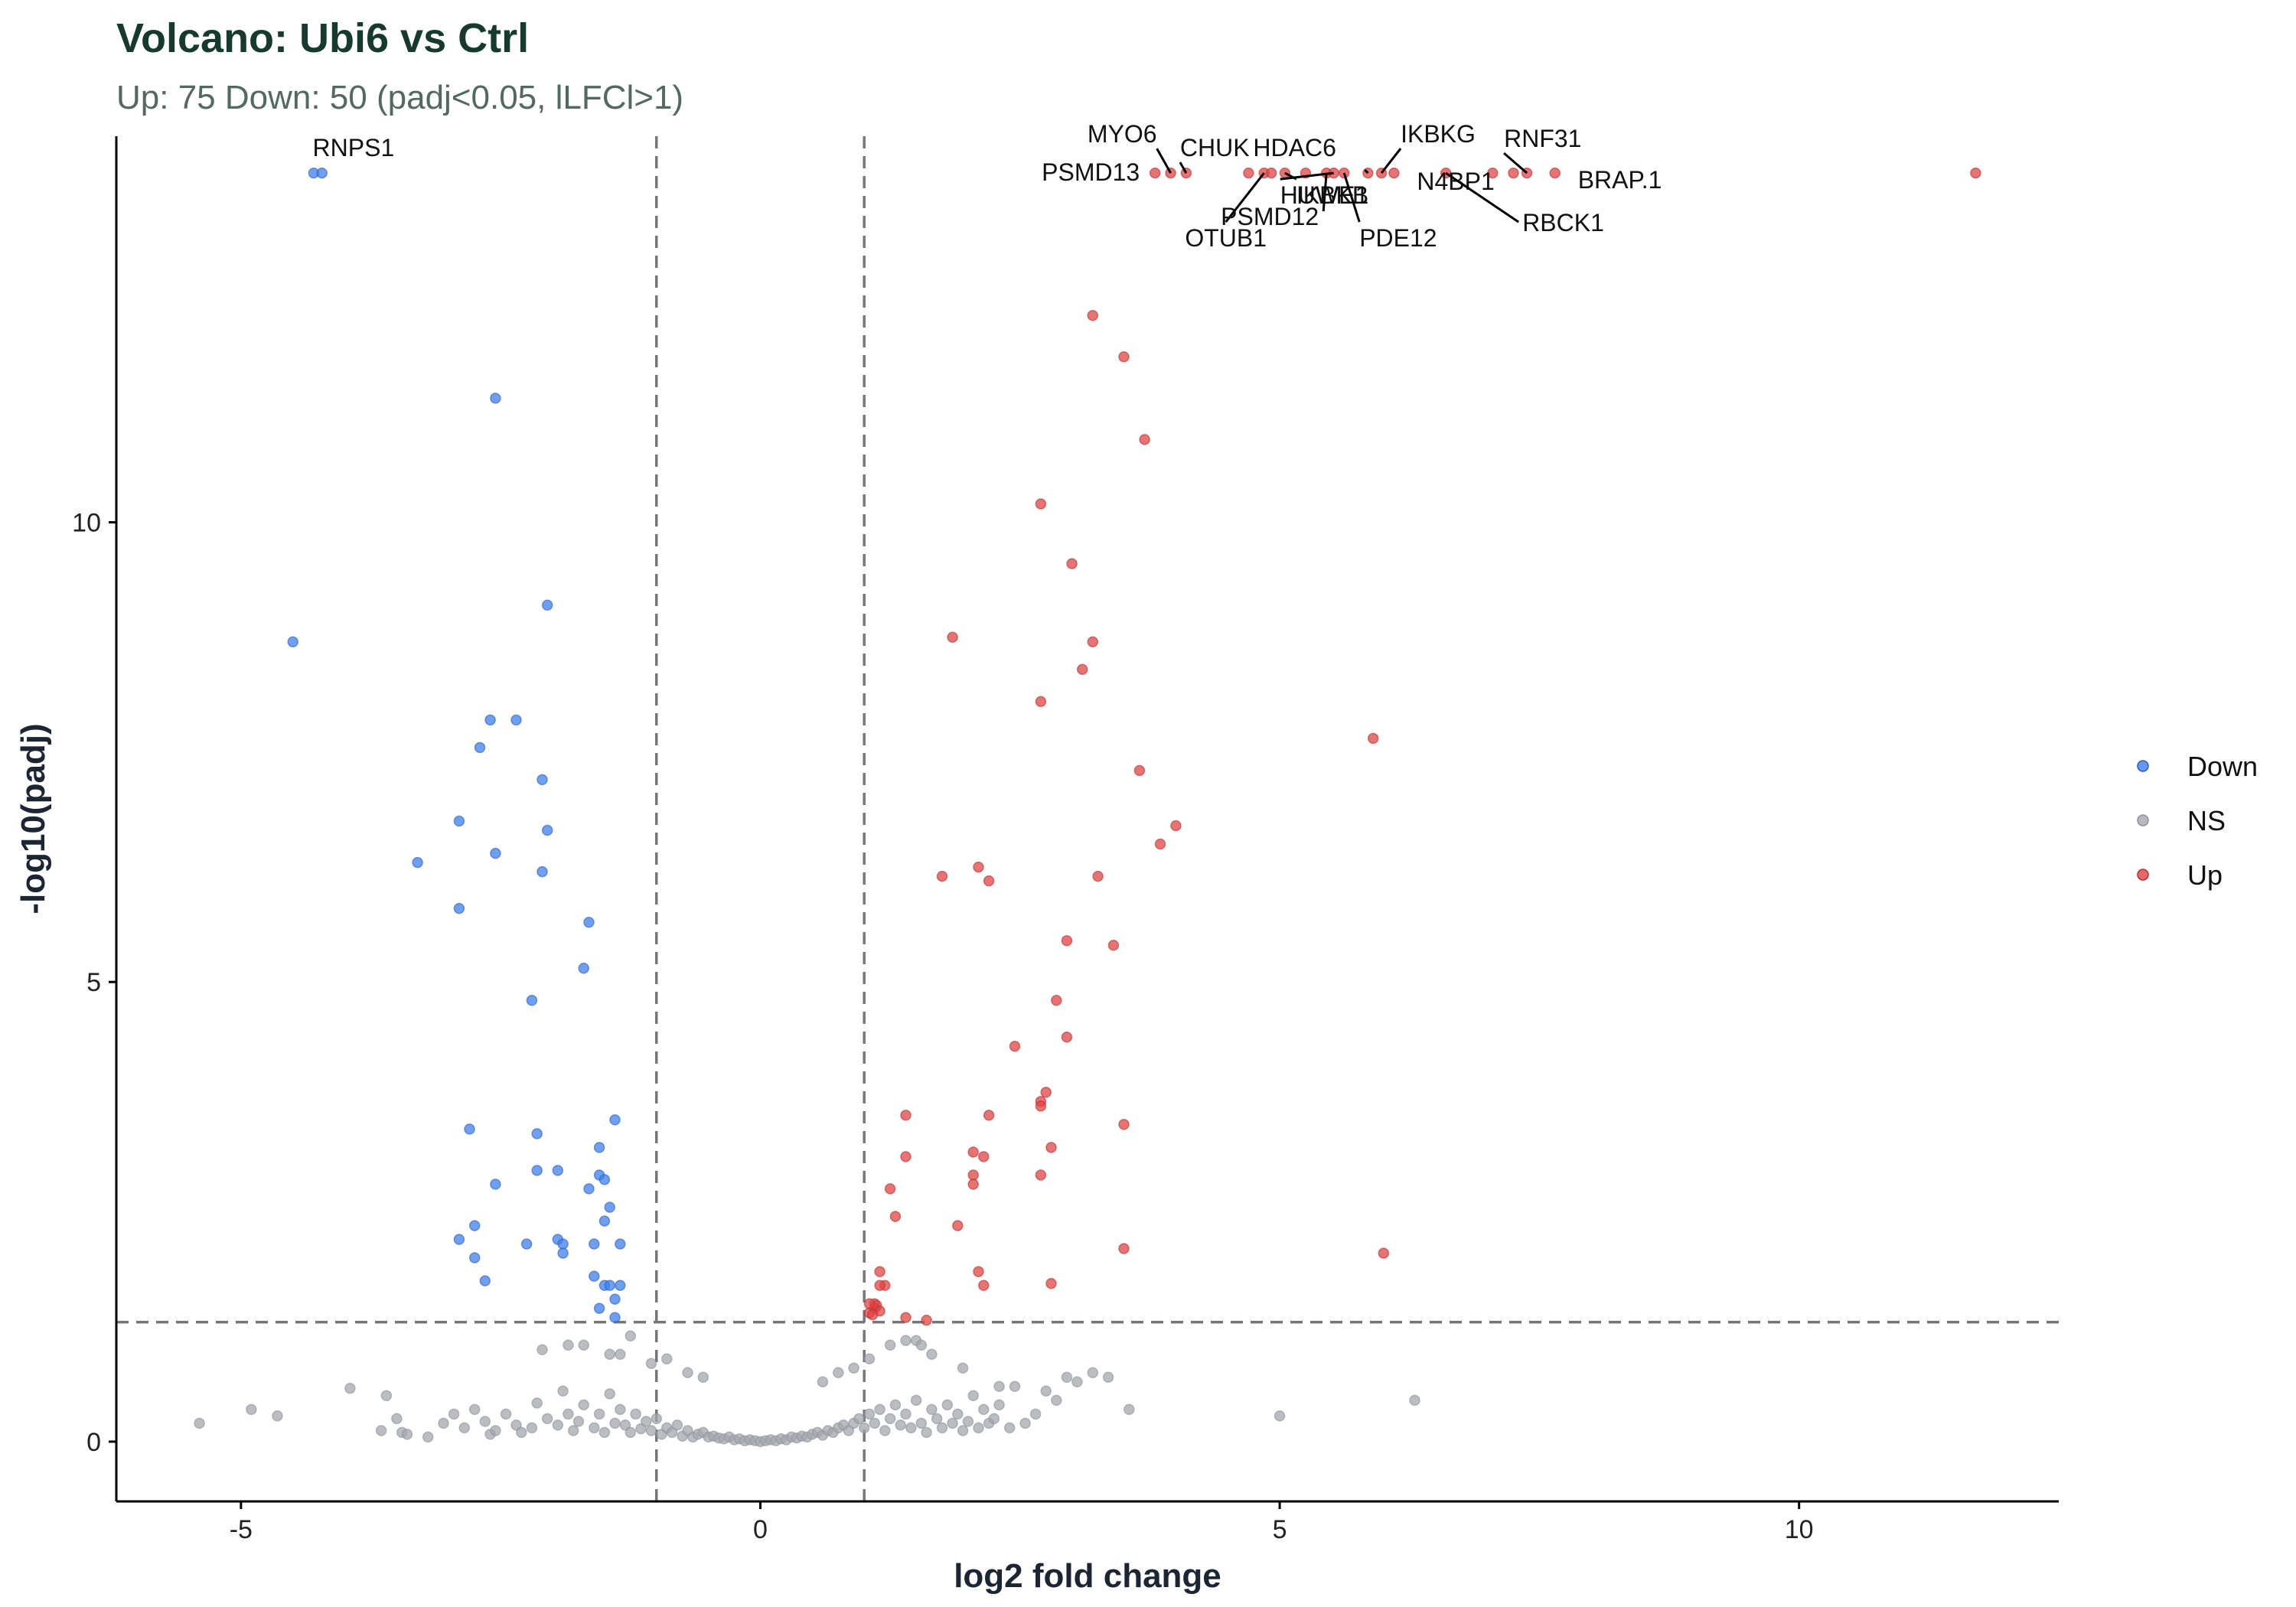 The image size is (2296, 1607). What do you see at coordinates (1270, 217) in the screenshot?
I see `gene-label: PSMD12` at bounding box center [1270, 217].